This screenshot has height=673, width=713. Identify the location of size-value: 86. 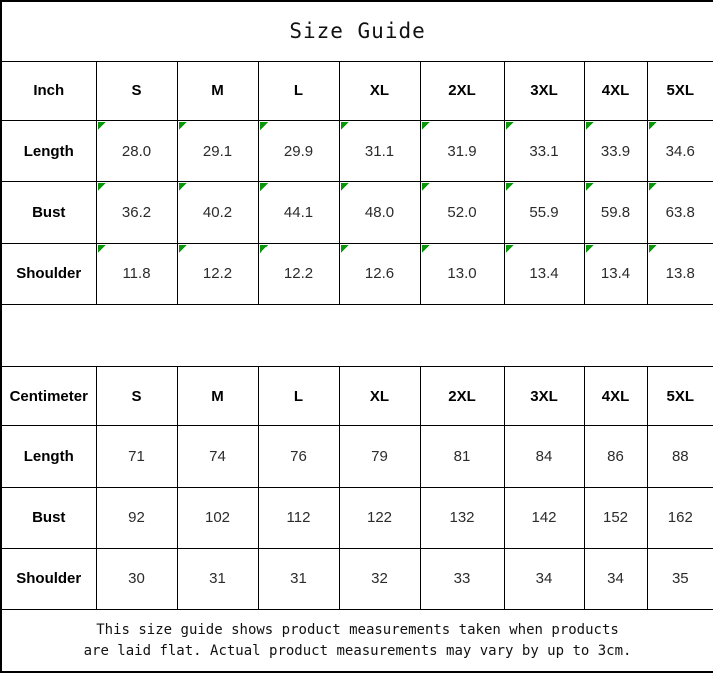
(615, 456).